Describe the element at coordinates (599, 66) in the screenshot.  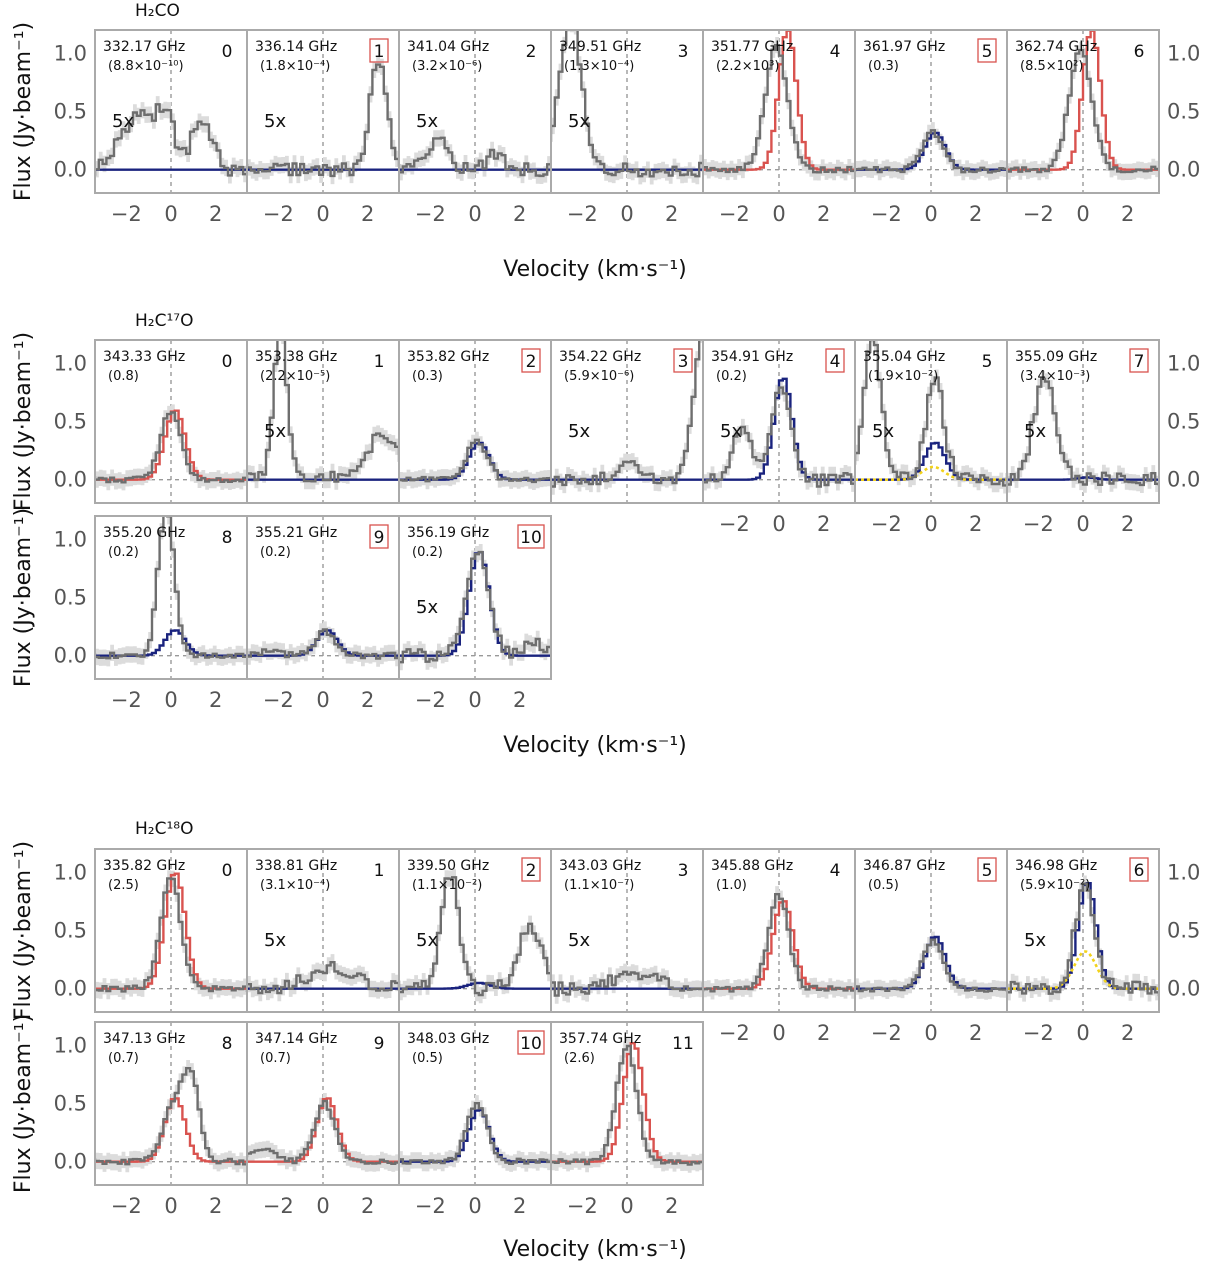
I see `abundance-label: (1.3×10⁻⁴)` at that location.